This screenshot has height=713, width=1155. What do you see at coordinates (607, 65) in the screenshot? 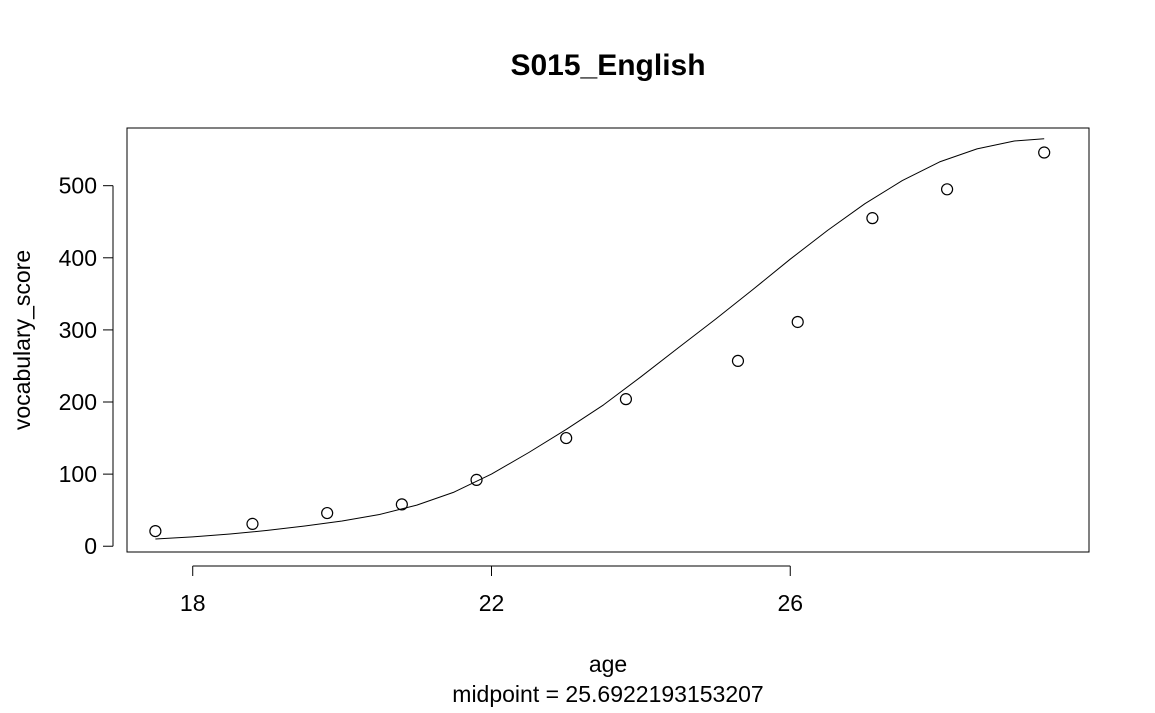
I see `chart-title: S015_English` at bounding box center [607, 65].